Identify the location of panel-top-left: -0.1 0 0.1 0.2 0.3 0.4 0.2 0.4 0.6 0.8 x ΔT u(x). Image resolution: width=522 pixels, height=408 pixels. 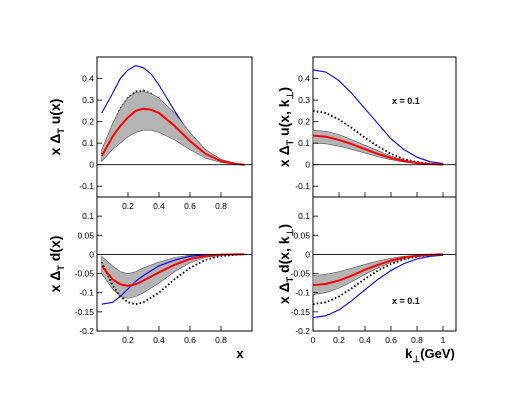
(150, 133).